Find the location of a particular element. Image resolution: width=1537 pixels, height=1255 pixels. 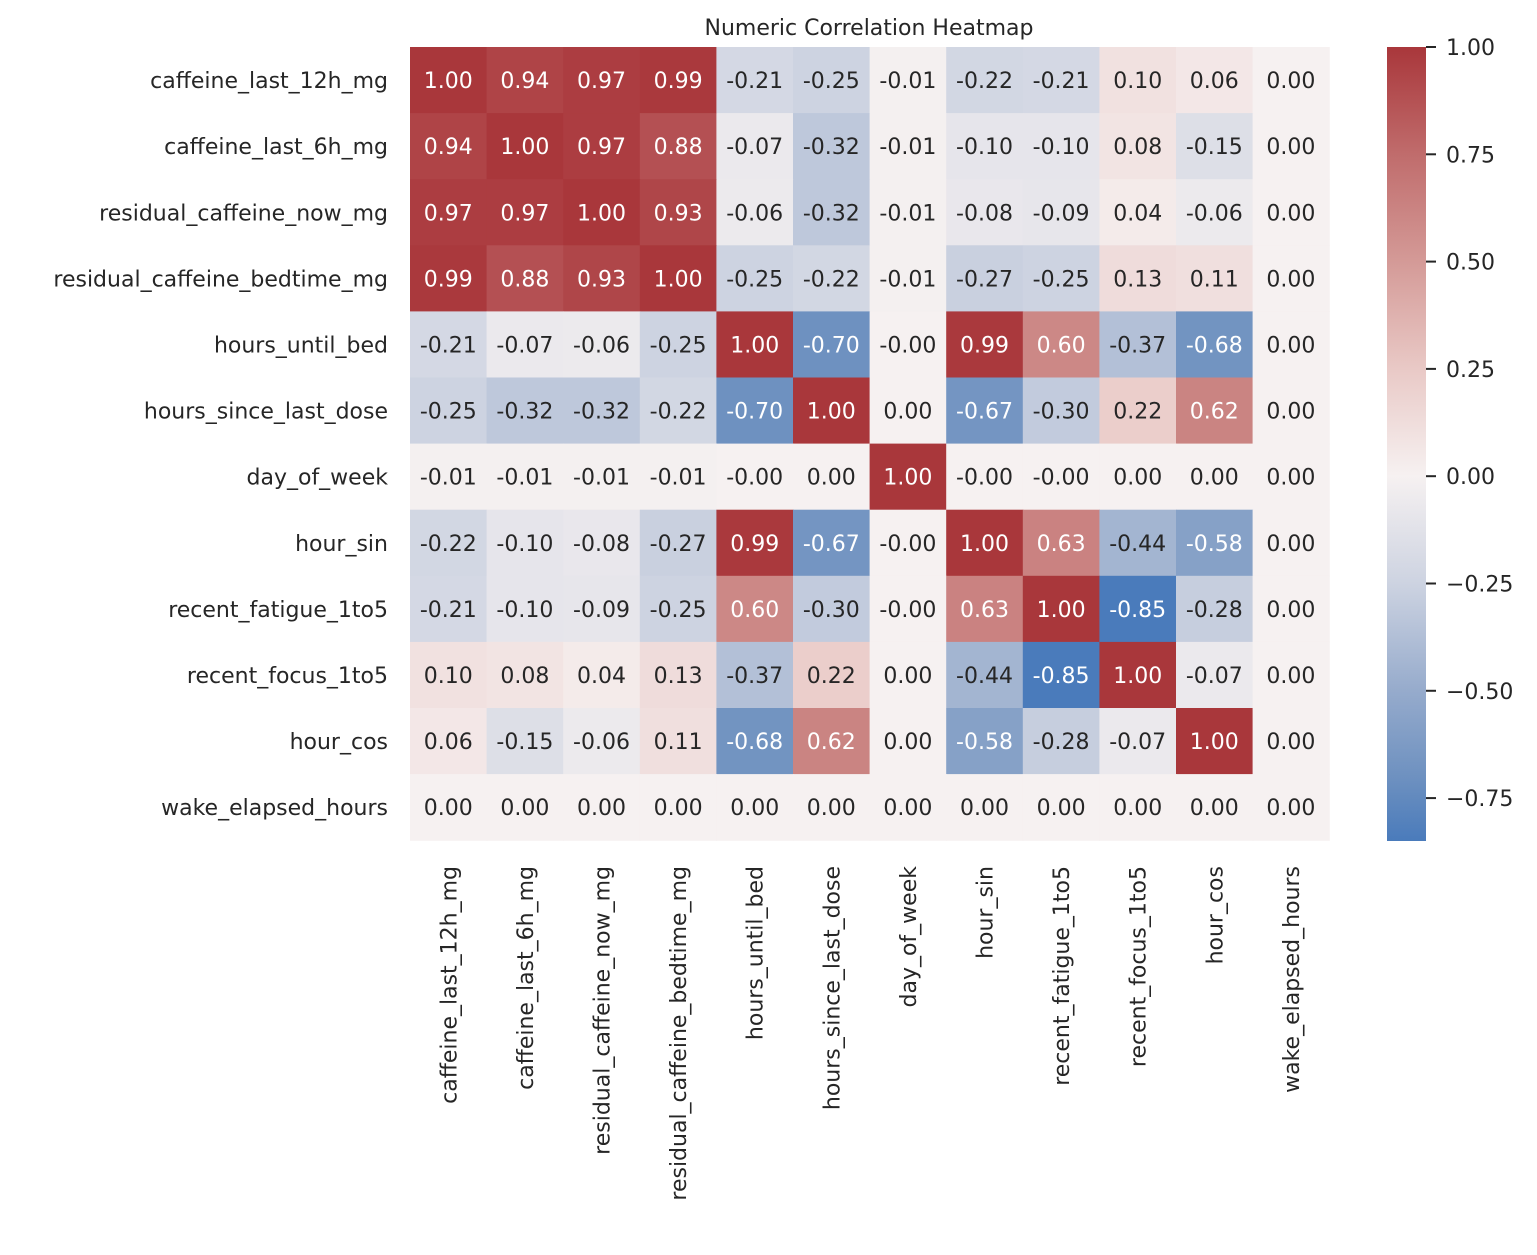

x-tick-label: hours_since_last_dose is located at coordinates (832, 988).